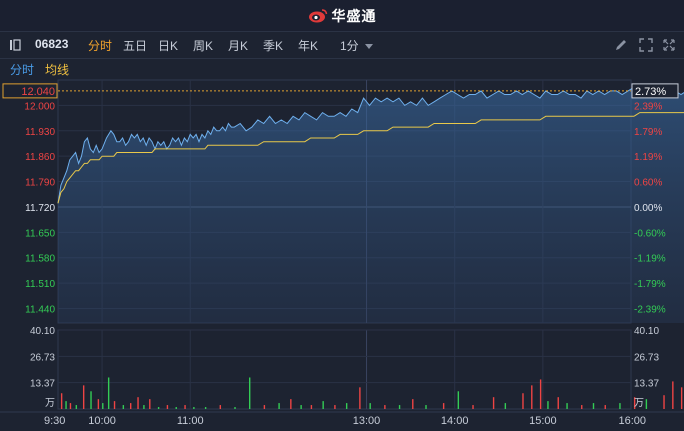 The height and width of the screenshot is (431, 684). What do you see at coordinates (367, 421) in the screenshot?
I see `time-tick-label: 13:00` at bounding box center [367, 421].